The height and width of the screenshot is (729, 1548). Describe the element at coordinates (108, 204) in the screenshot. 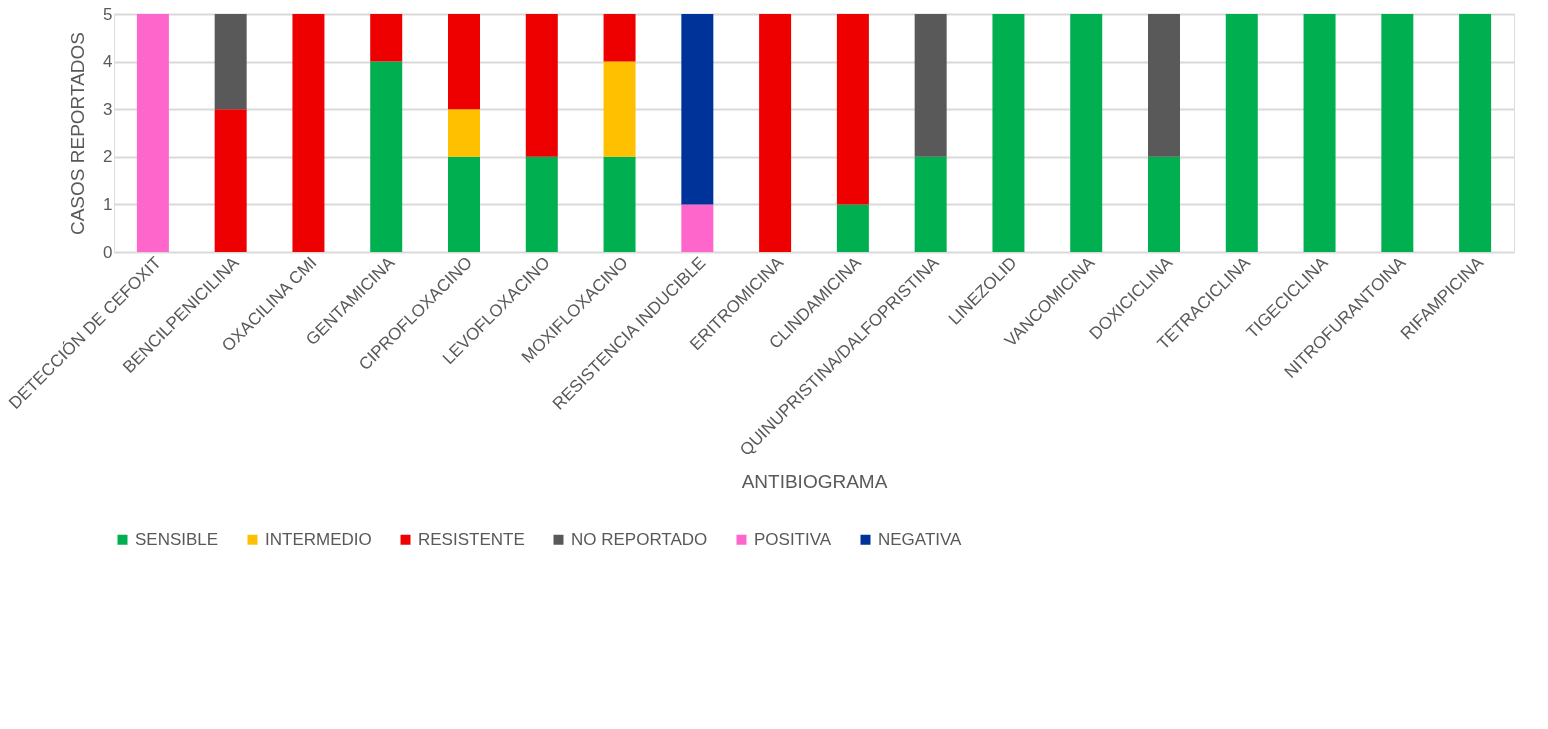

I see `y-tick-label: 1` at that location.